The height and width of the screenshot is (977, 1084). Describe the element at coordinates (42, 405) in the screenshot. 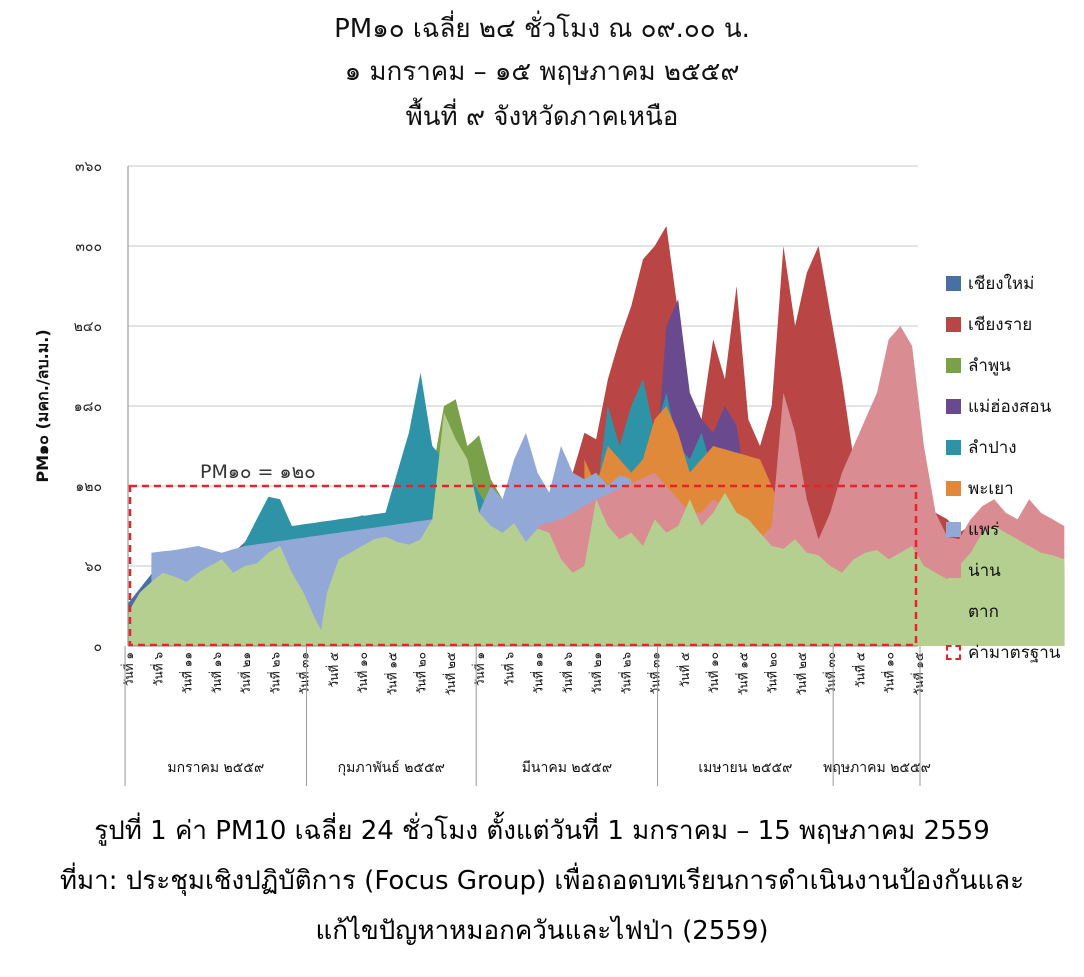

I see `y-axis-label: PM๑๐ (มคก./ลบ.ม.)` at that location.